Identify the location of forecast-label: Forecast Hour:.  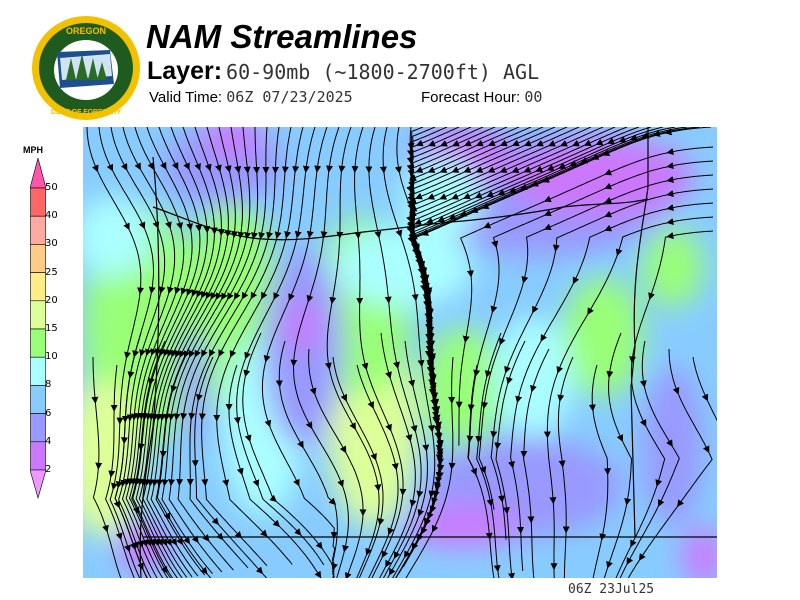
(471, 97).